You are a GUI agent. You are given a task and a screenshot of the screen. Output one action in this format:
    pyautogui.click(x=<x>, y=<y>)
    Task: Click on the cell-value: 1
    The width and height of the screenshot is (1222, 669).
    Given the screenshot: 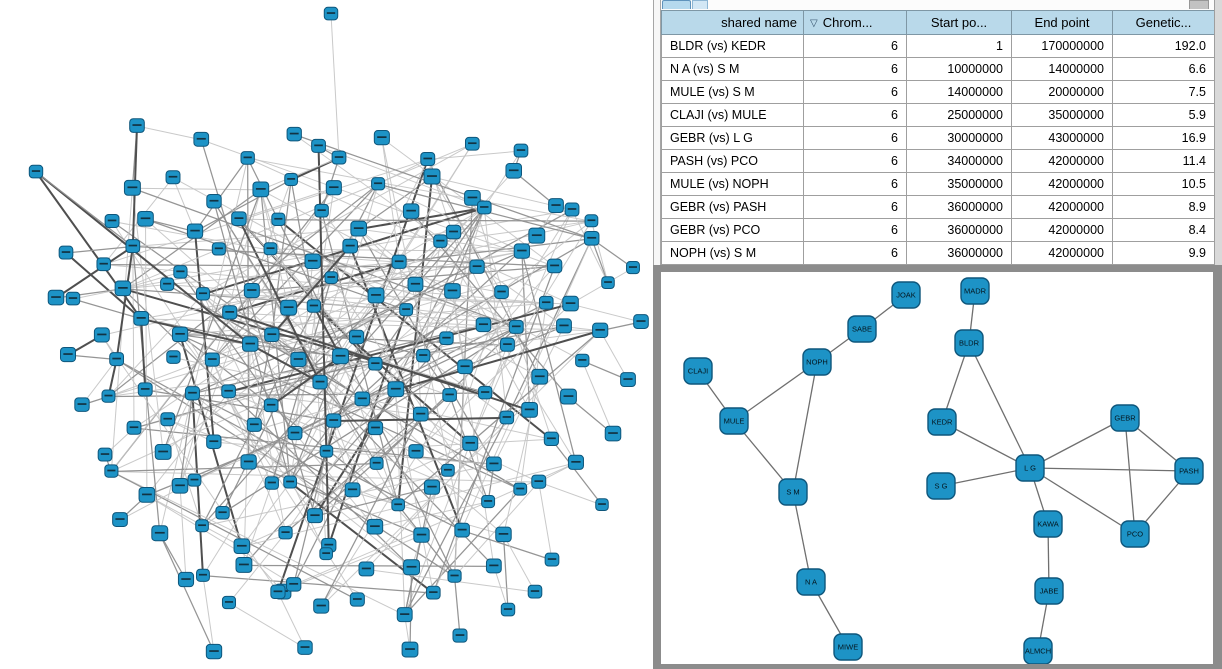 What is the action you would take?
    pyautogui.click(x=959, y=46)
    